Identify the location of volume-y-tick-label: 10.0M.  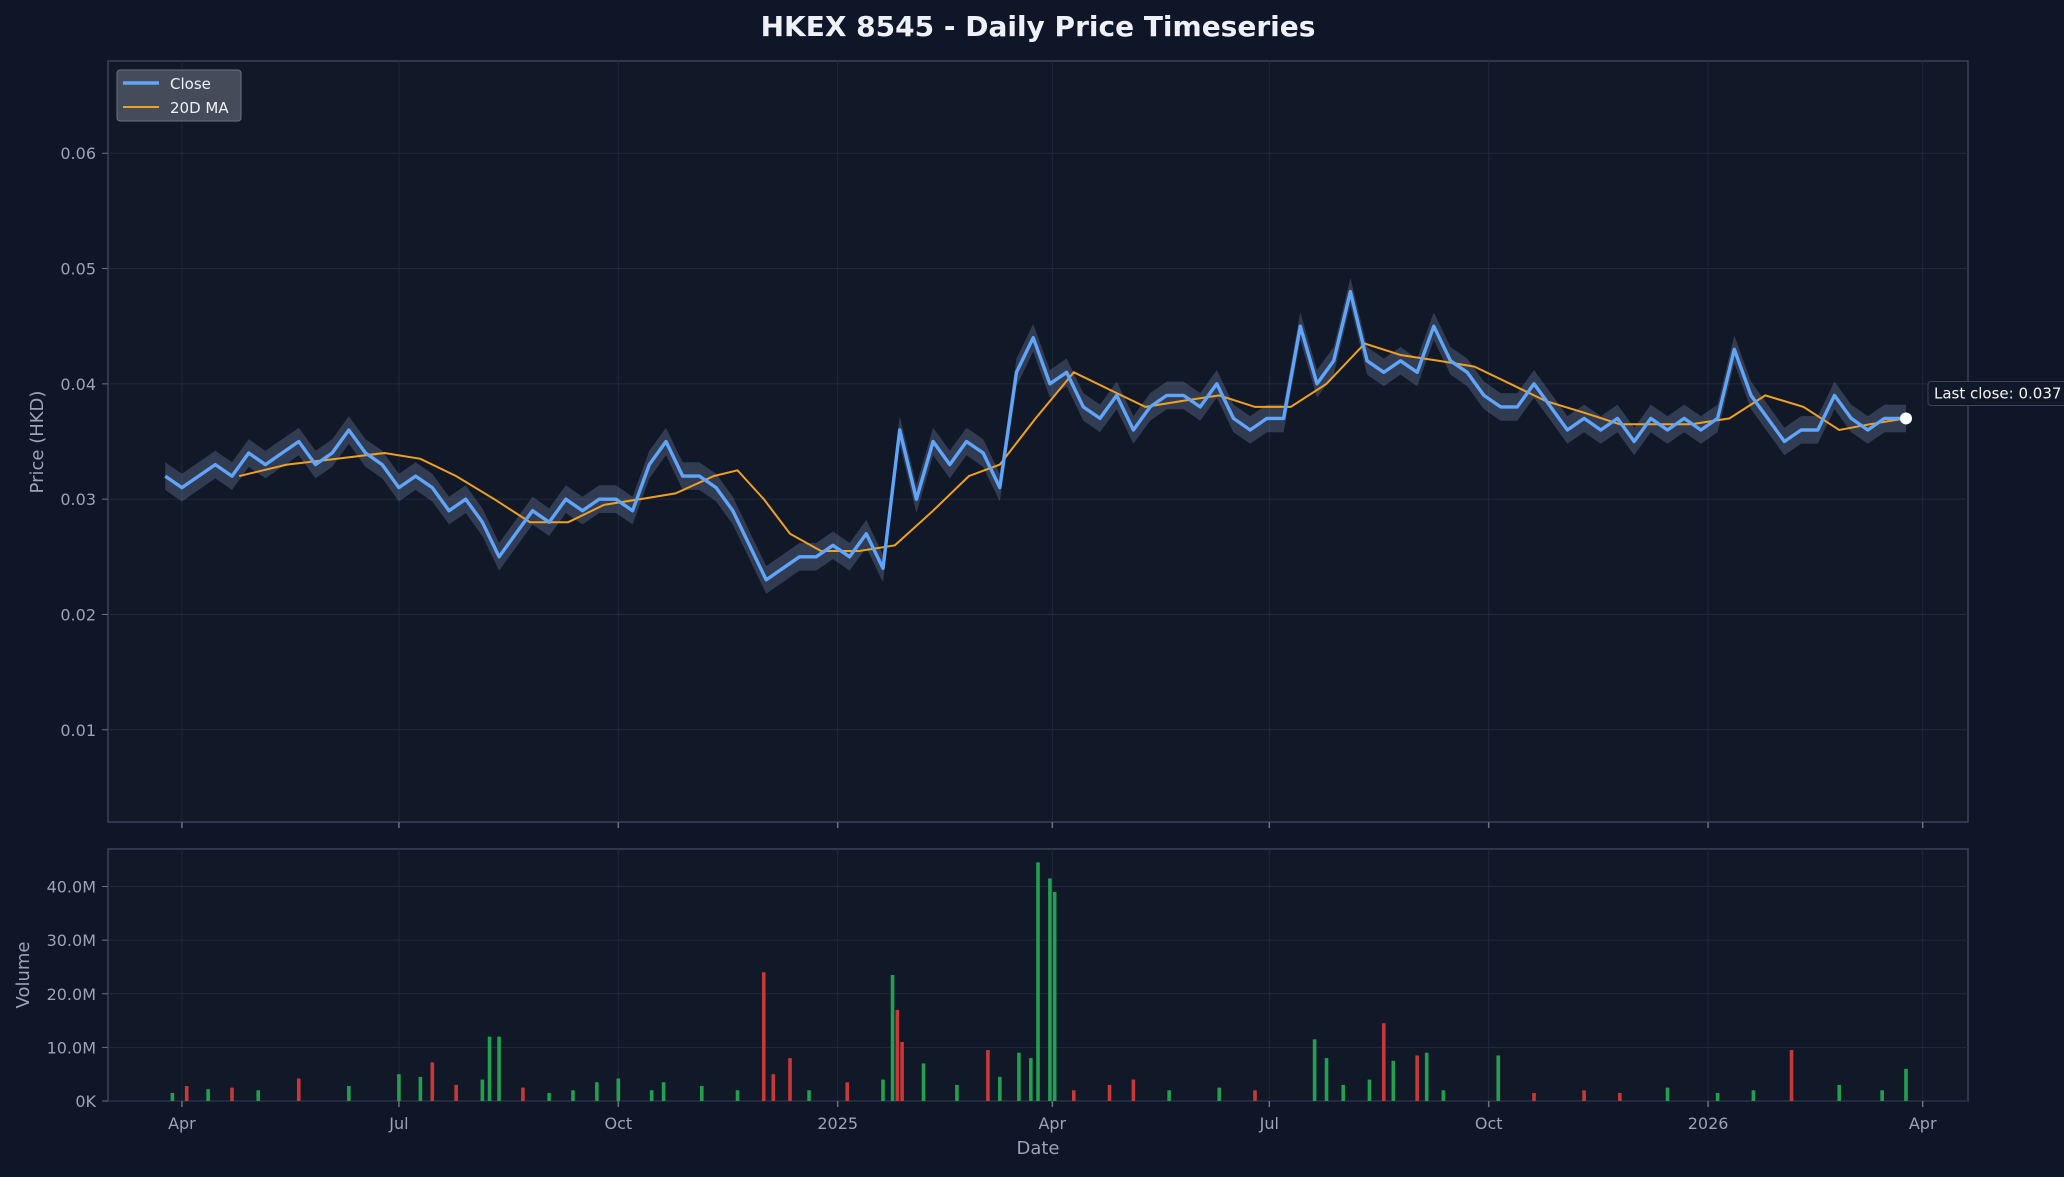
(71, 1047).